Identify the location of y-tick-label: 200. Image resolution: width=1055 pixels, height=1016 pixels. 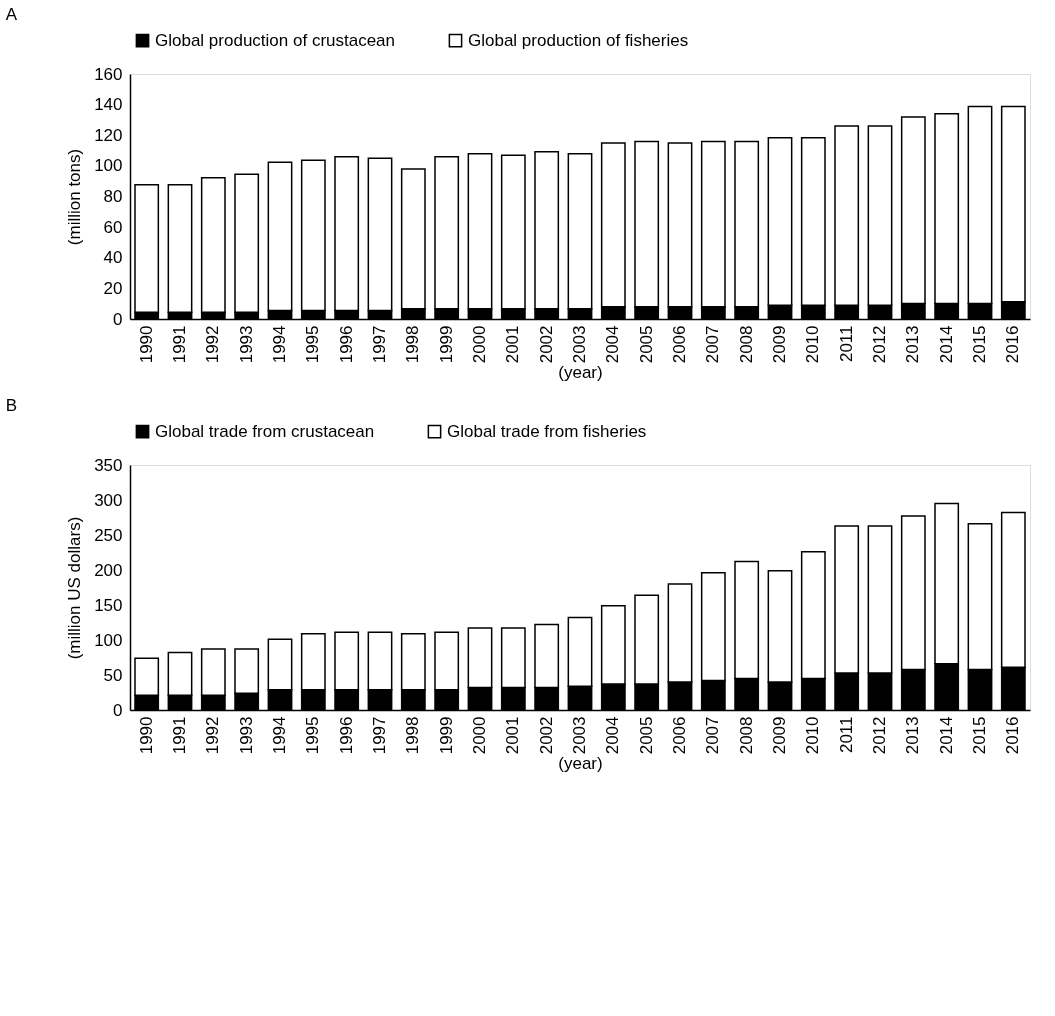
(108, 570).